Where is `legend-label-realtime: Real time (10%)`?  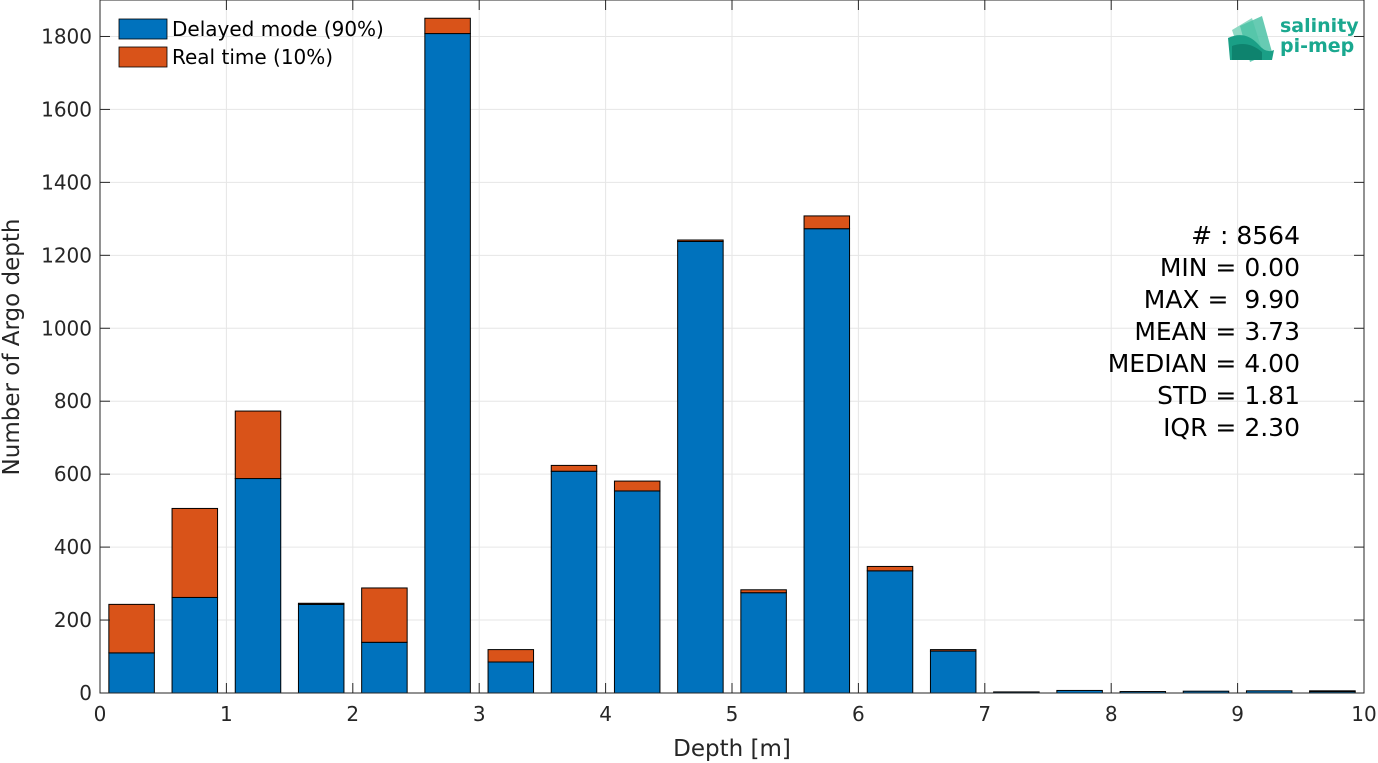
legend-label-realtime: Real time (10%) is located at coordinates (252, 57).